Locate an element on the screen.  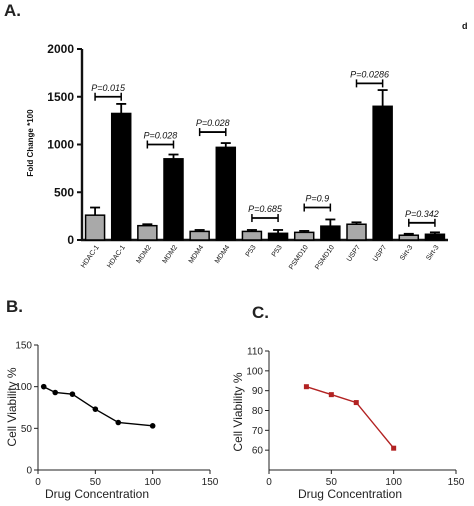
p-value-label: P=0.342 is located at coordinates (422, 214).